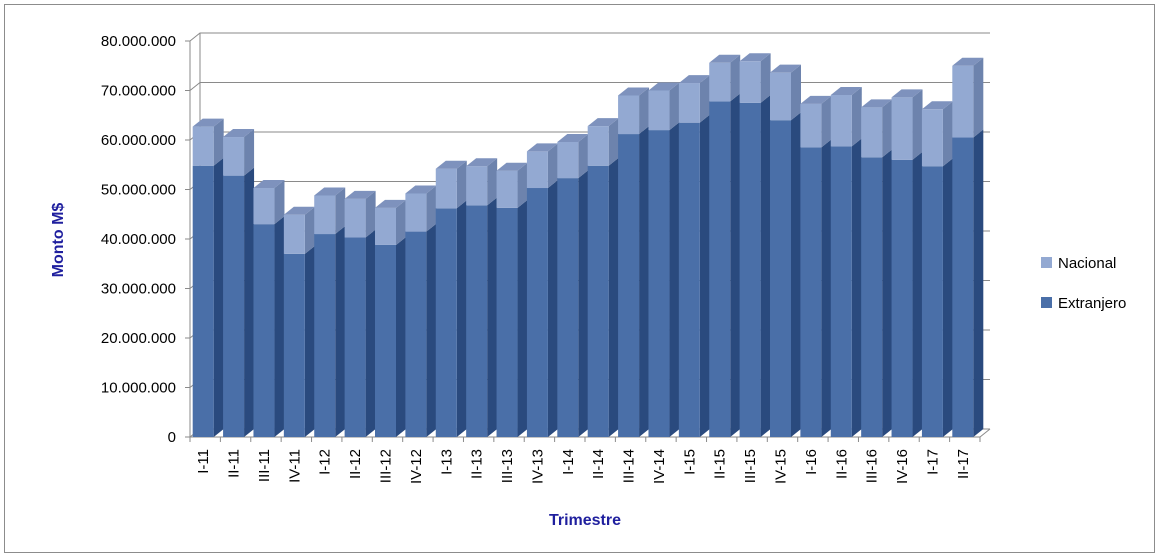 The height and width of the screenshot is (557, 1159). What do you see at coordinates (416, 466) in the screenshot?
I see `x-tick-label: IV-12` at bounding box center [416, 466].